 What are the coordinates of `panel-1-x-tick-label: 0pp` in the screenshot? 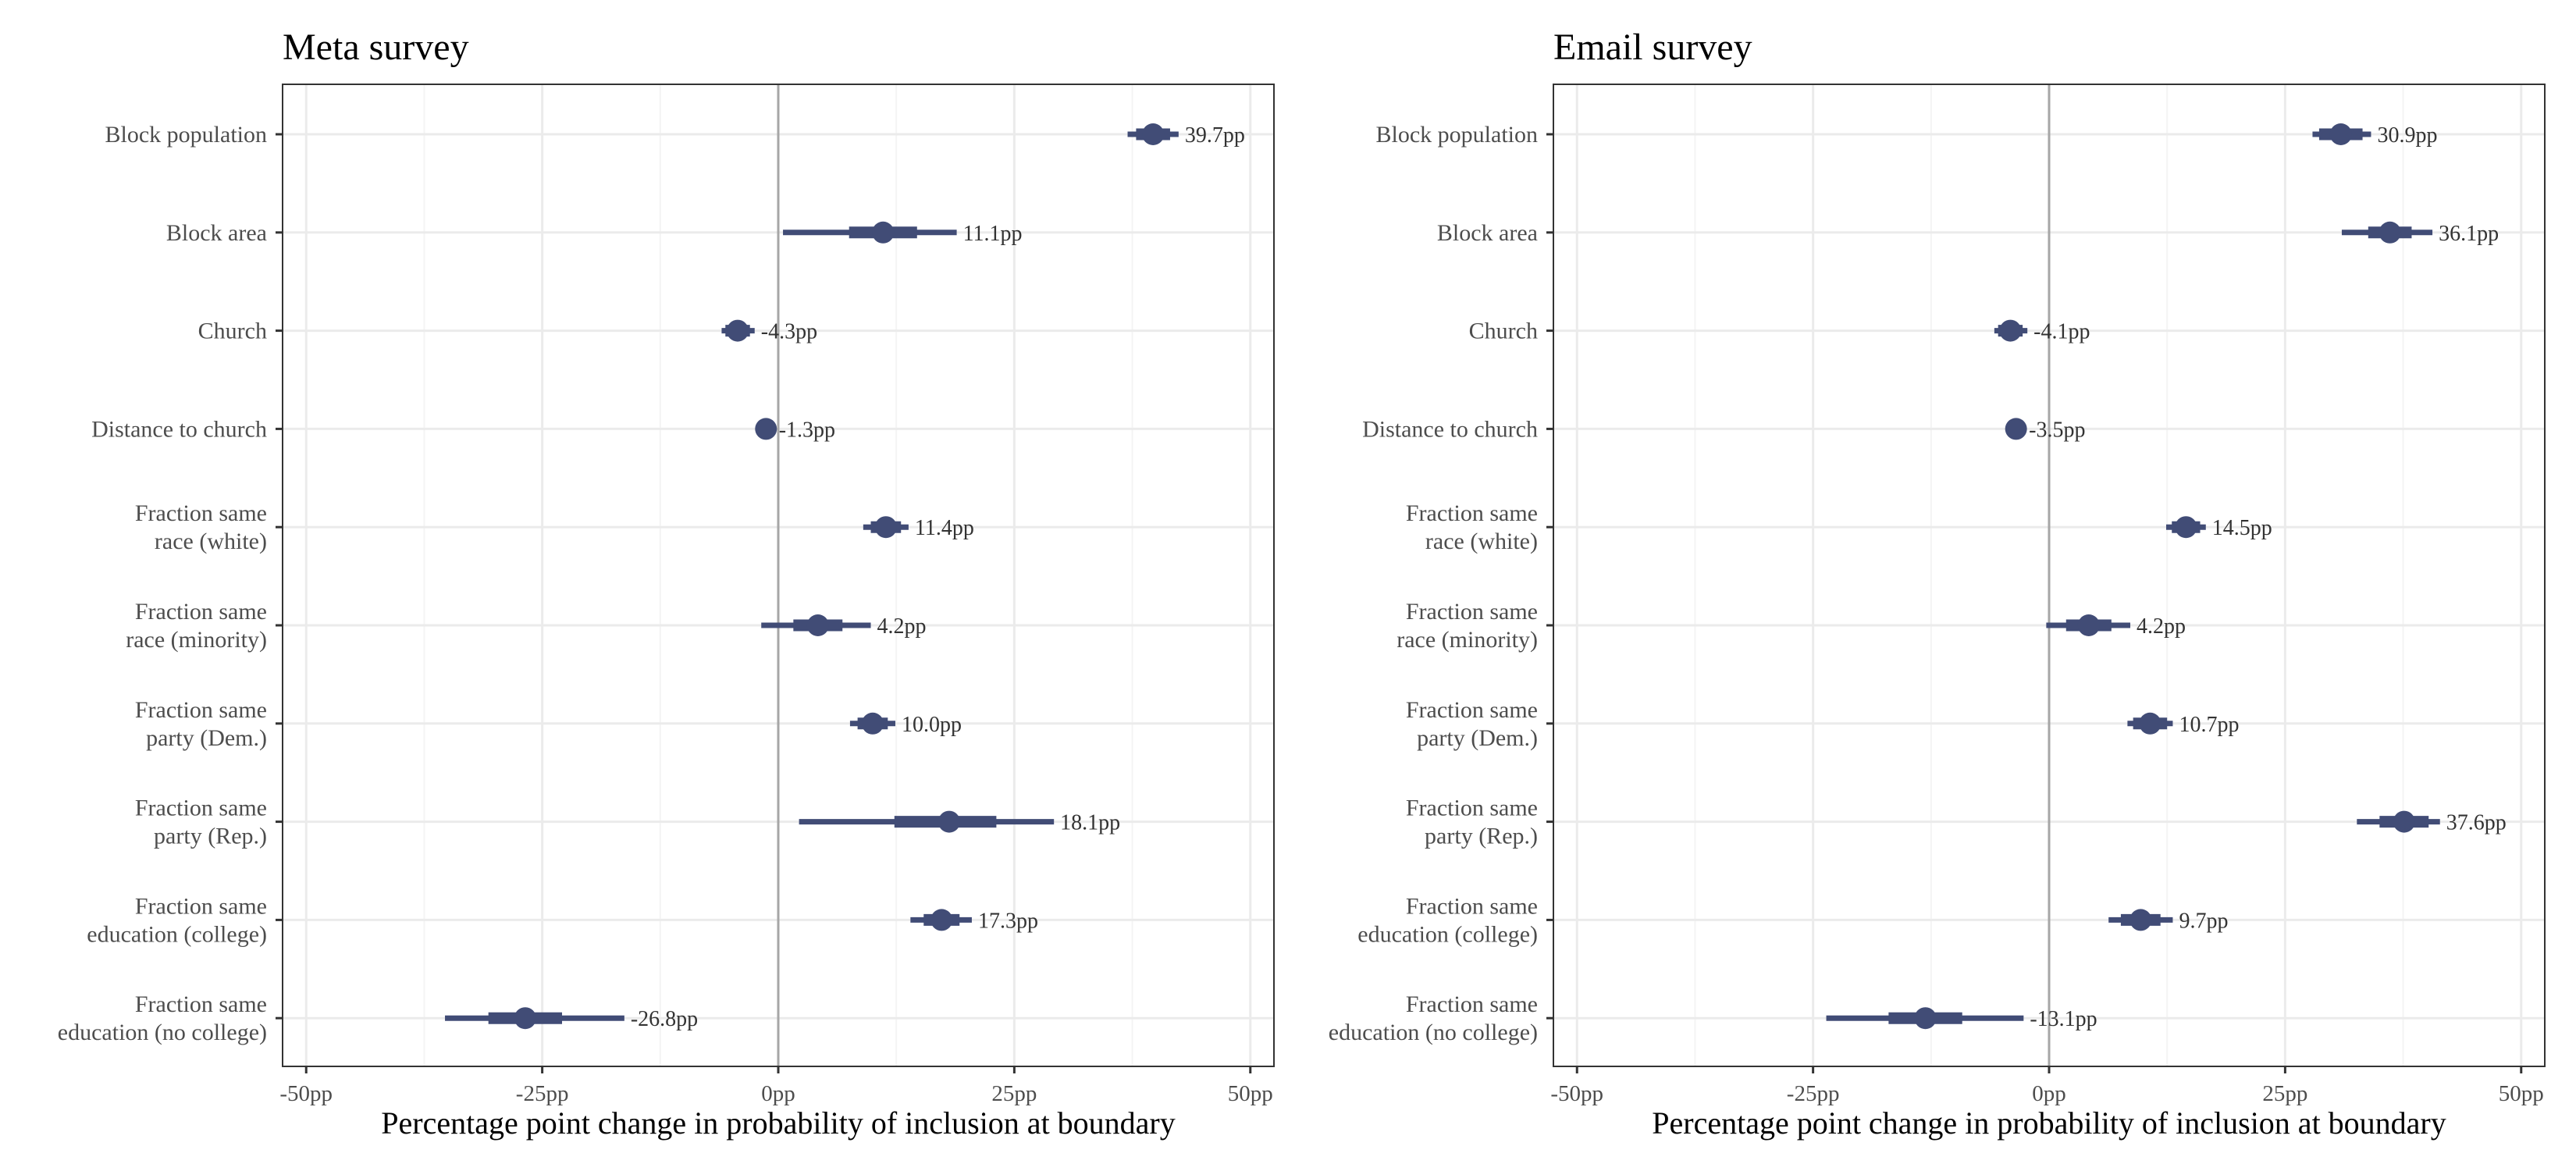 It's located at (778, 1093).